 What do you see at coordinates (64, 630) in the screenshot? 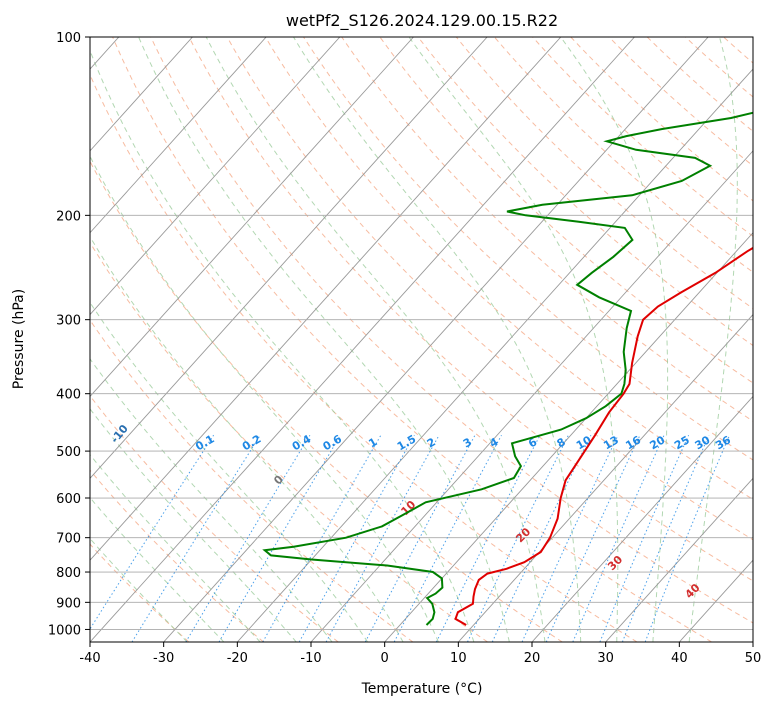
I see `y-tick-label: 1000` at bounding box center [64, 630].